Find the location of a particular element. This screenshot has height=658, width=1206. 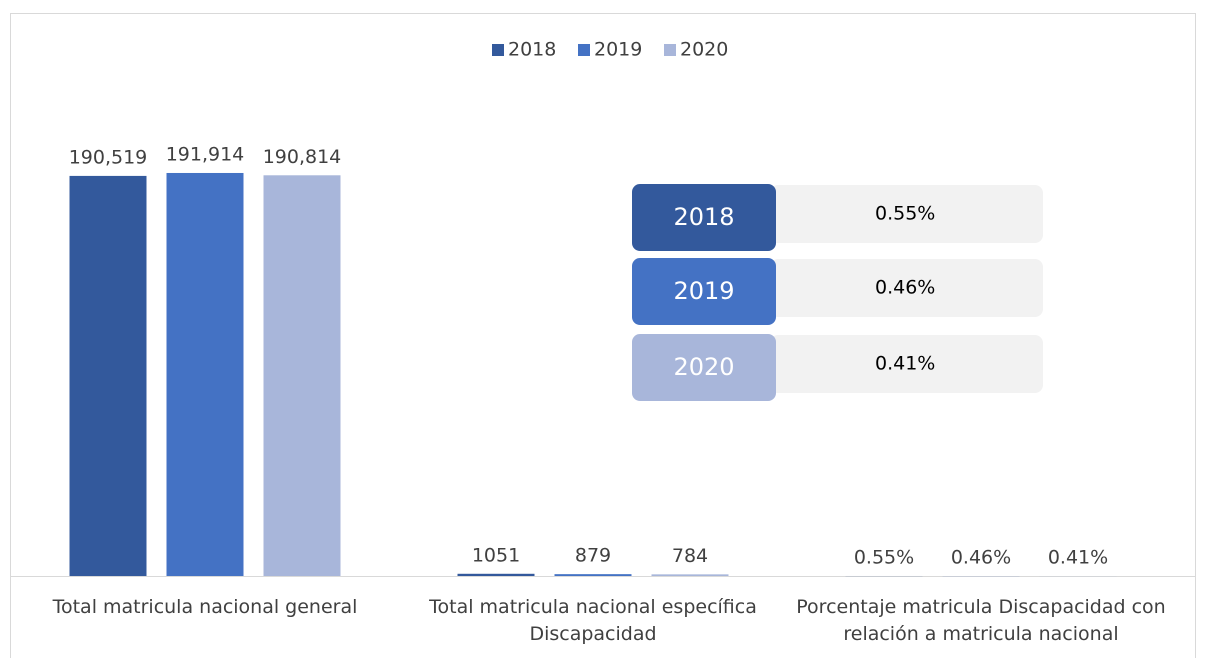

data-label: 191,914 is located at coordinates (205, 154).